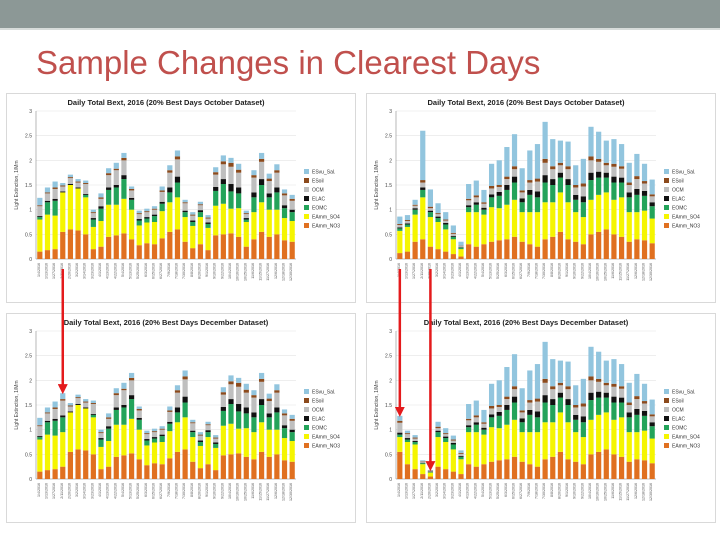 This screenshot has height=540, width=720. Describe the element at coordinates (176, 271) in the screenshot. I see `x-tick-label: 7/18/2016` at that location.